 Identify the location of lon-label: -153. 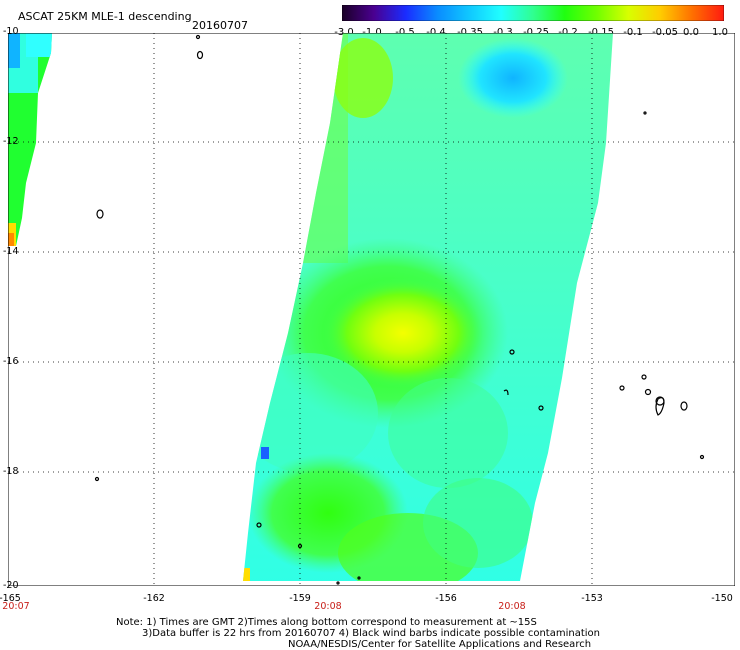
(592, 598).